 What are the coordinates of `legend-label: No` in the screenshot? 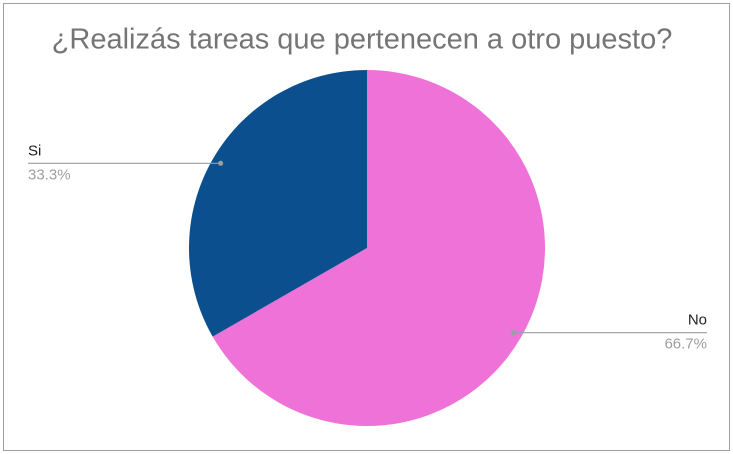 It's located at (697, 320).